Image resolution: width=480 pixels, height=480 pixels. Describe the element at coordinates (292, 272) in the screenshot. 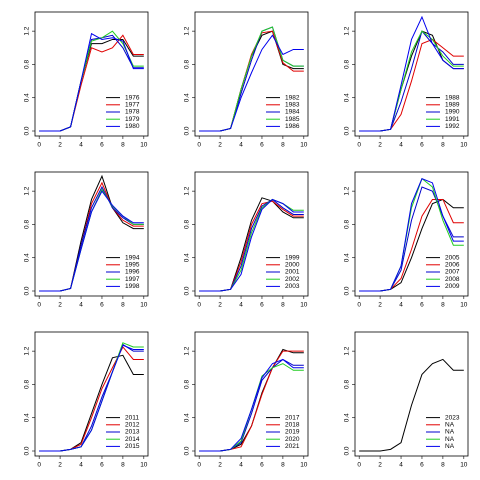

I see `legend-label: 2001` at that location.